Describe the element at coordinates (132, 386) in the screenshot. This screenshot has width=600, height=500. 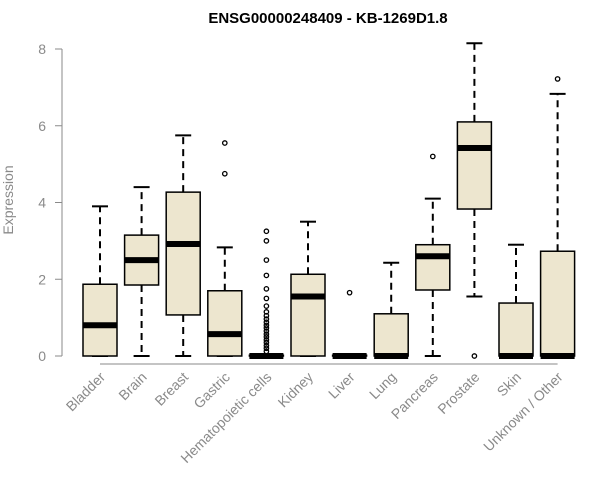
I see `x-tick-label: Brain` at that location.